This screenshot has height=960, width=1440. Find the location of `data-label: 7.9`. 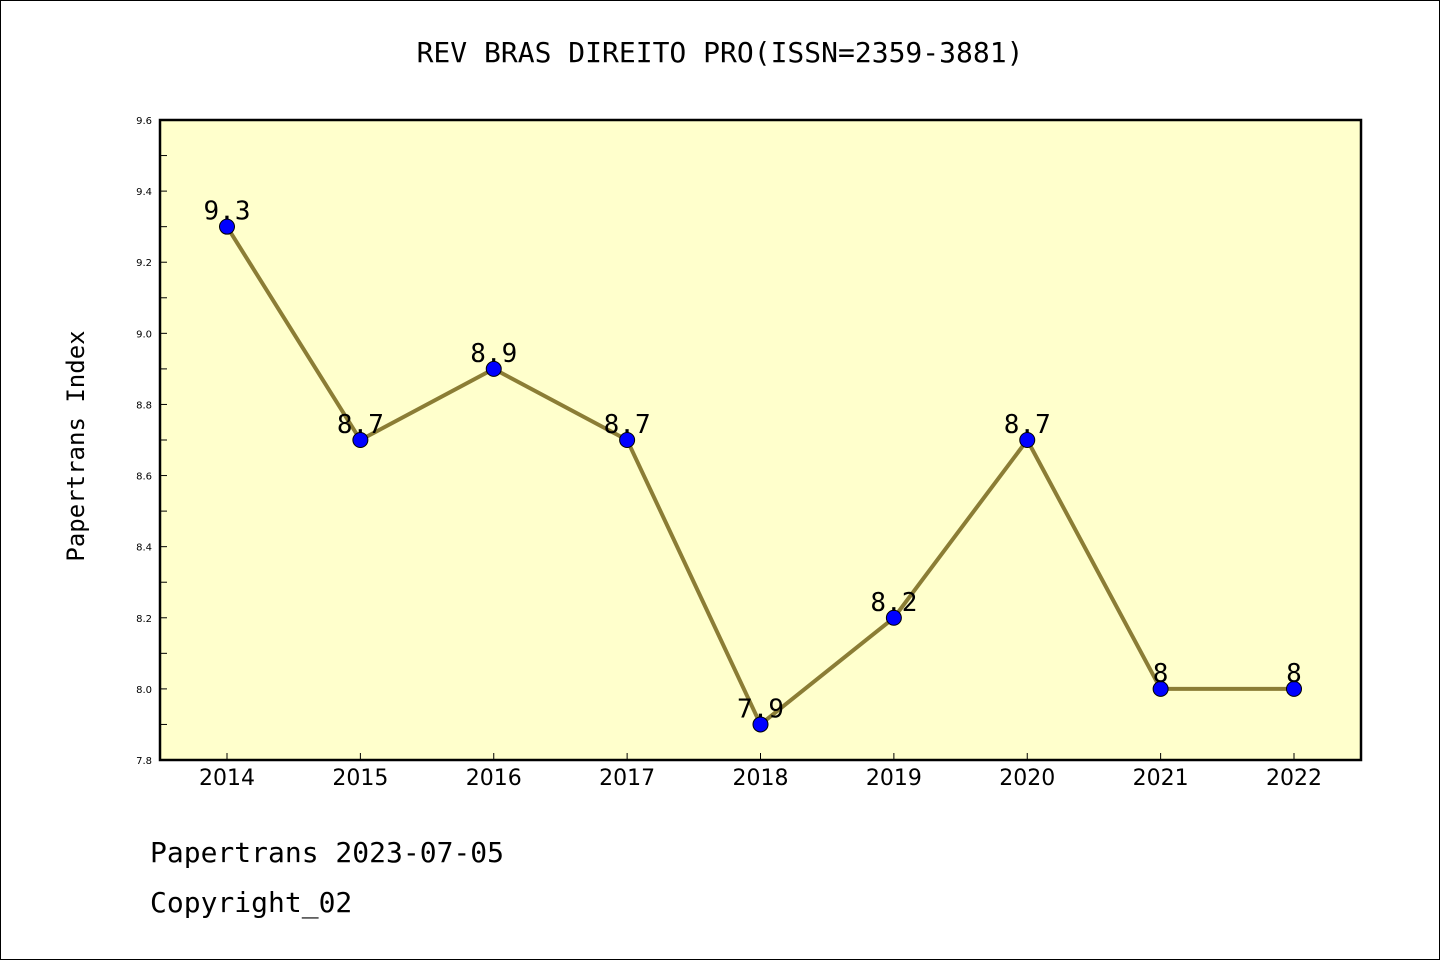

data-label: 7.9 is located at coordinates (760, 709).